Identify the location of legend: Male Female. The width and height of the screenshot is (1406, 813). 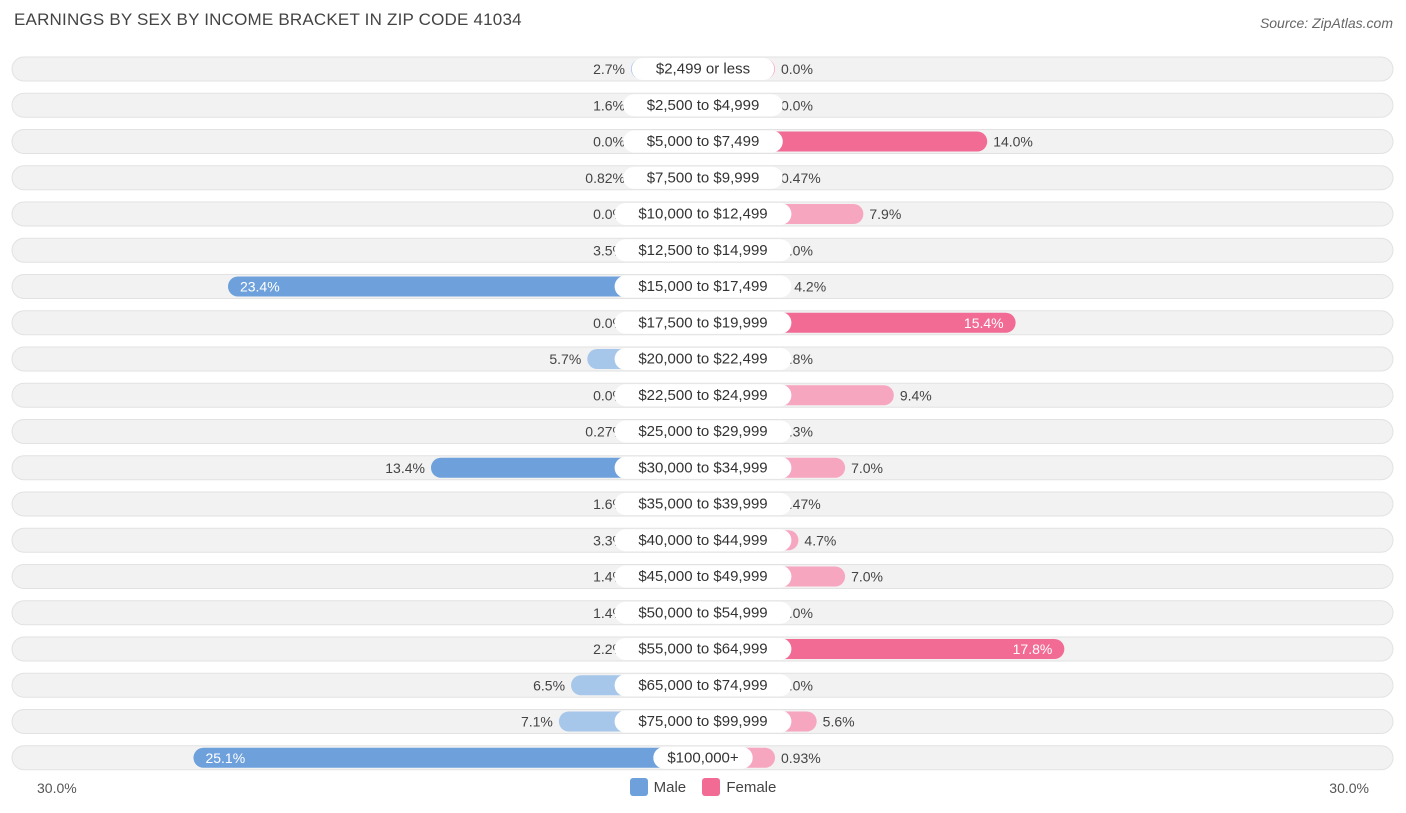
(703, 789).